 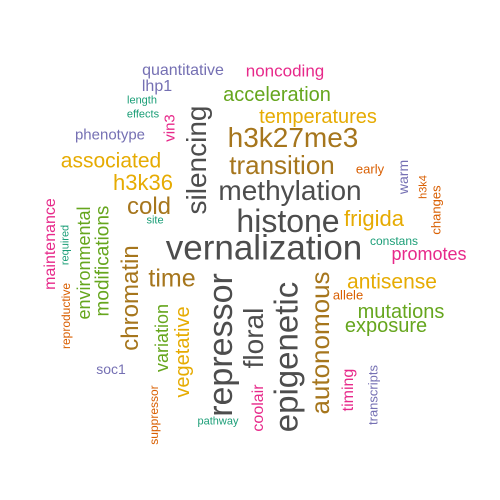 What do you see at coordinates (264, 248) in the screenshot?
I see `word-vernalization: vernalization` at bounding box center [264, 248].